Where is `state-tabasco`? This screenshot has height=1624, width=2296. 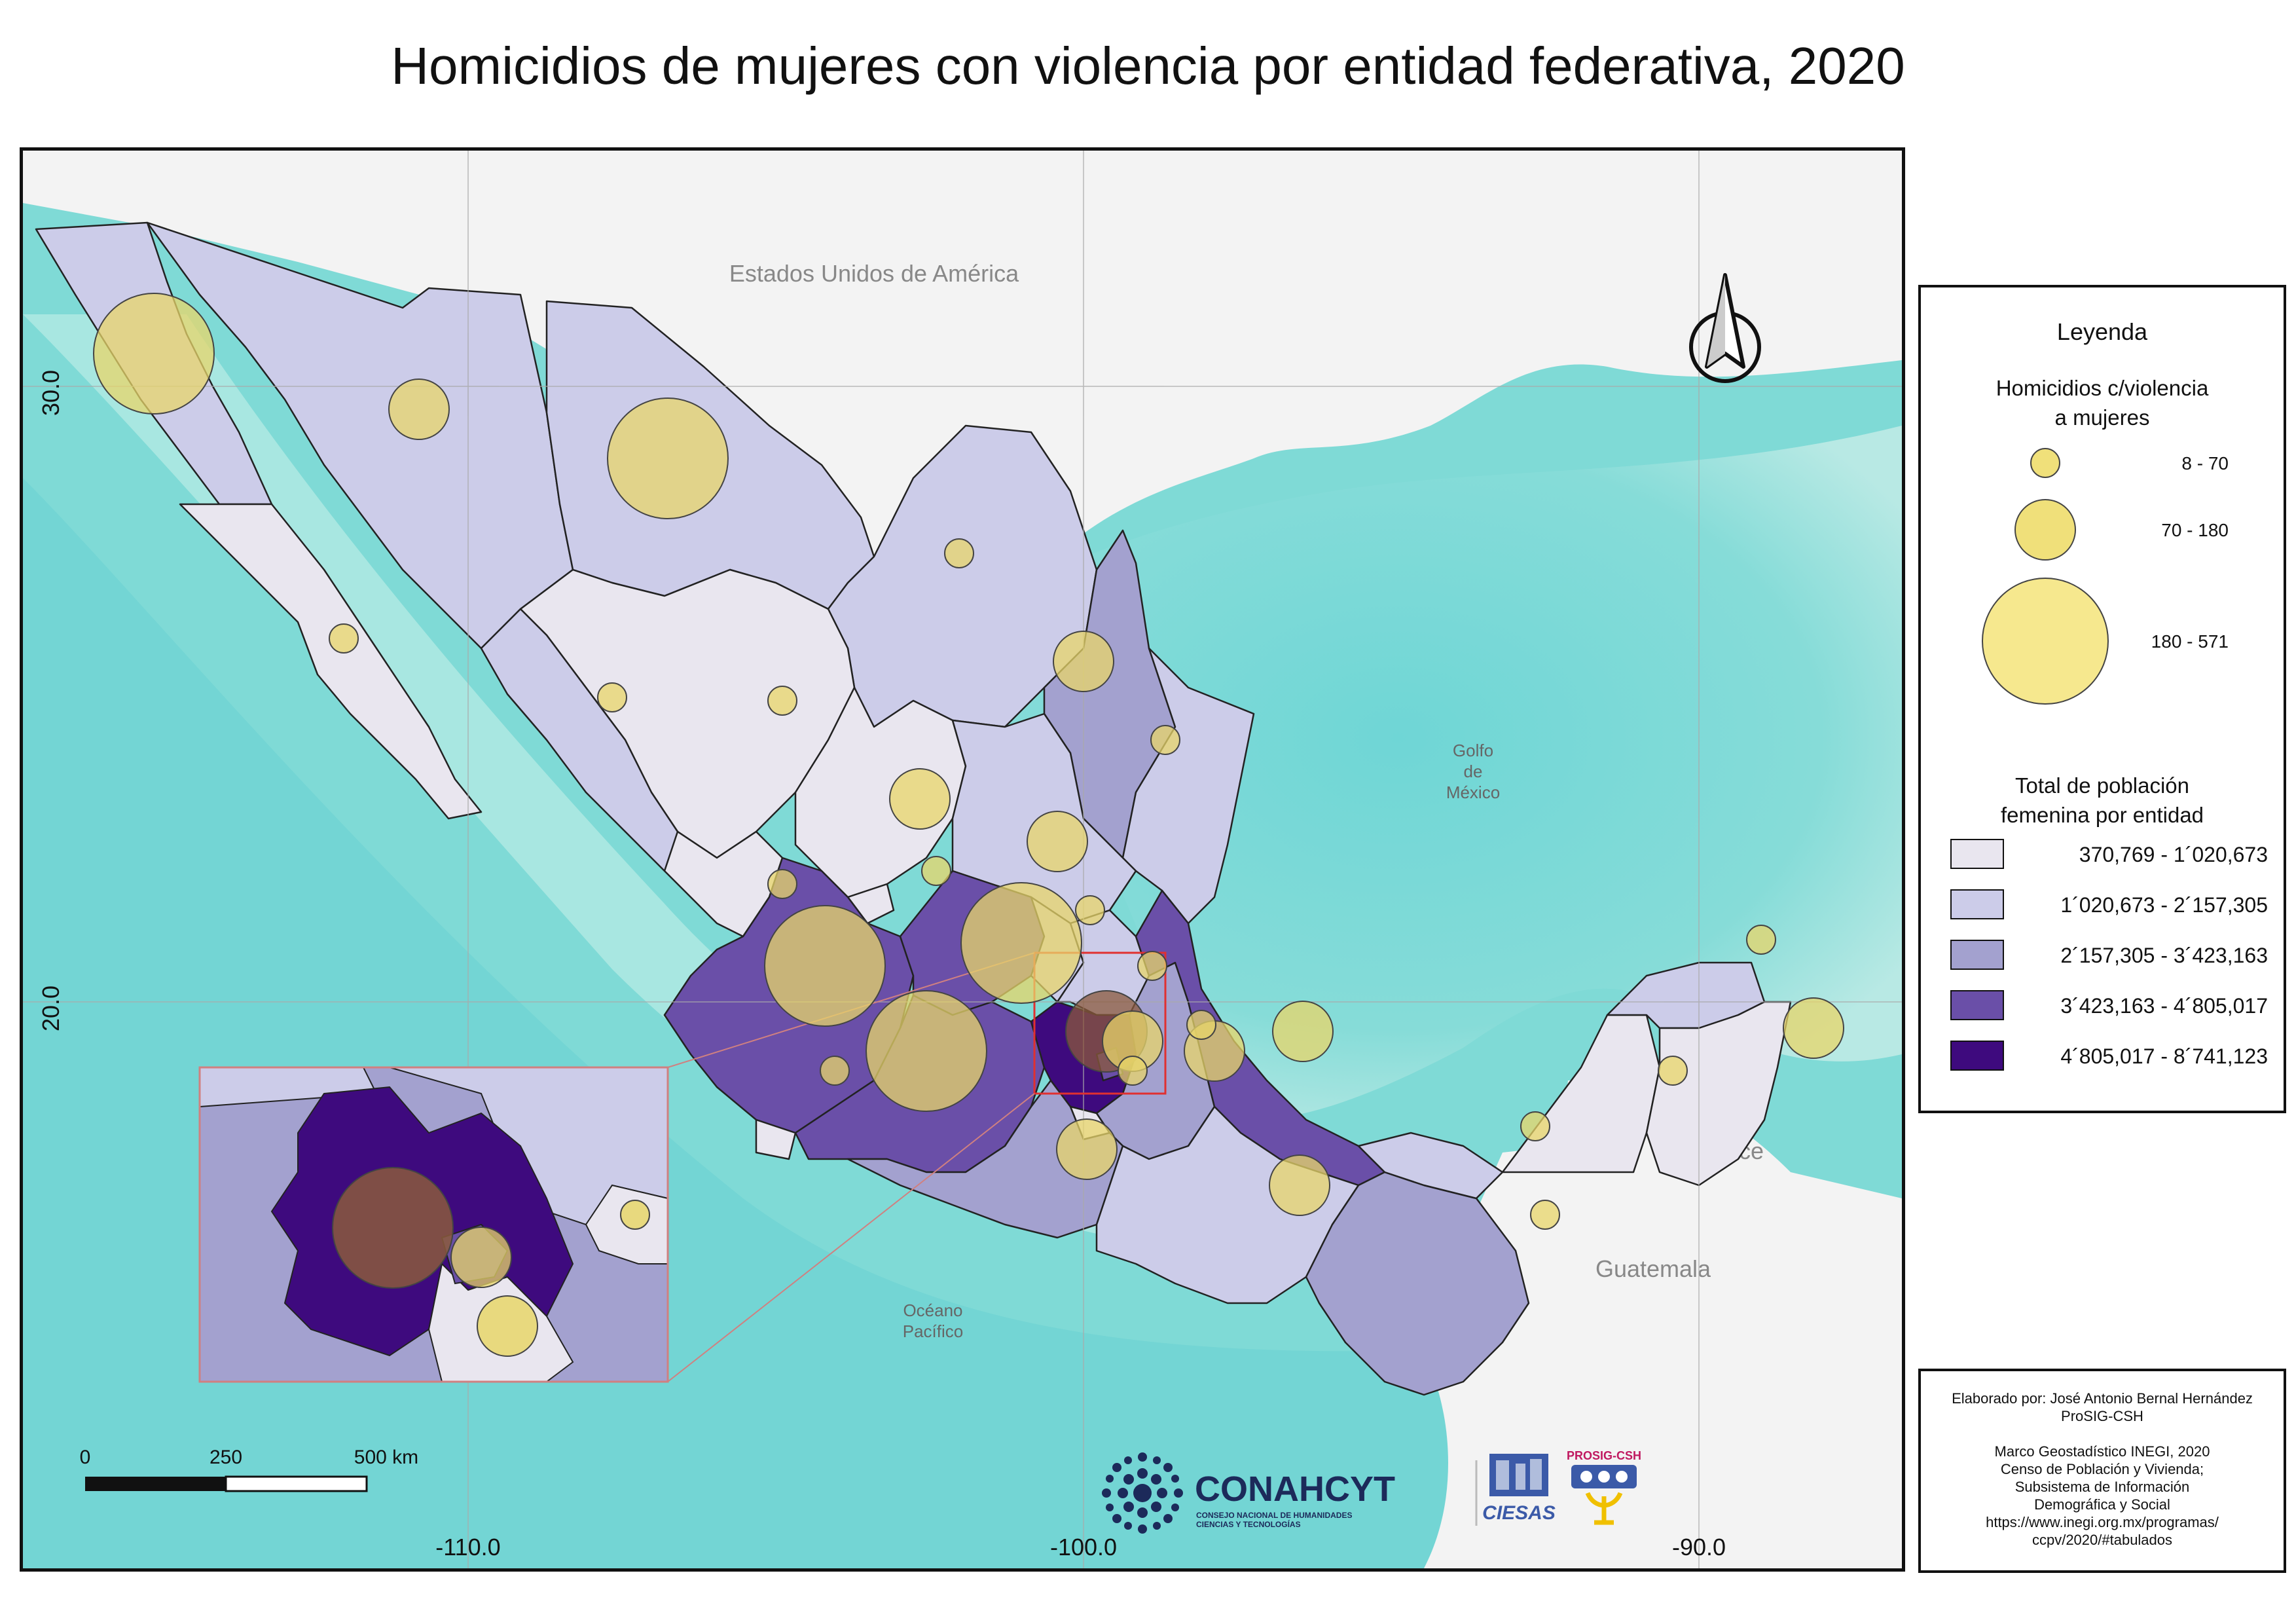
state-tabasco is located at coordinates (1430, 1166).